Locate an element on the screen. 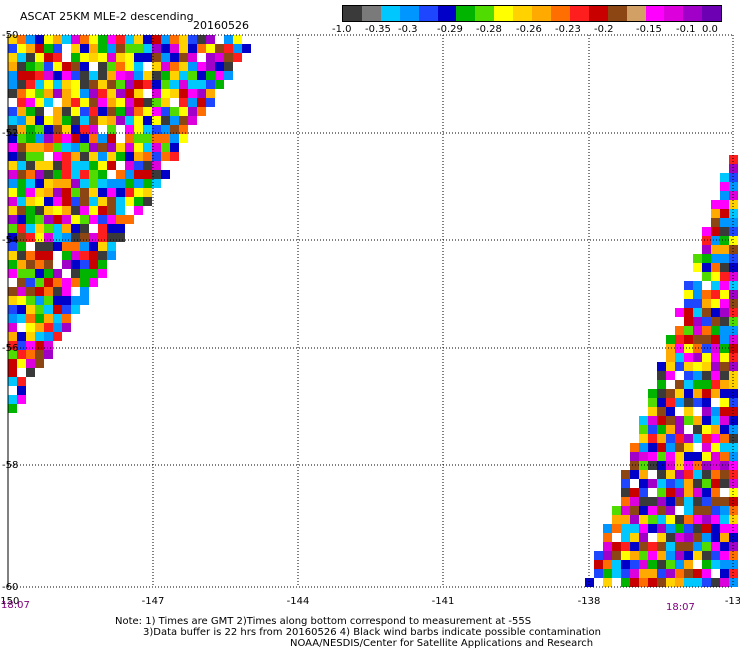 This screenshot has height=650, width=740. latitude-tick-label: -60 is located at coordinates (10, 587).